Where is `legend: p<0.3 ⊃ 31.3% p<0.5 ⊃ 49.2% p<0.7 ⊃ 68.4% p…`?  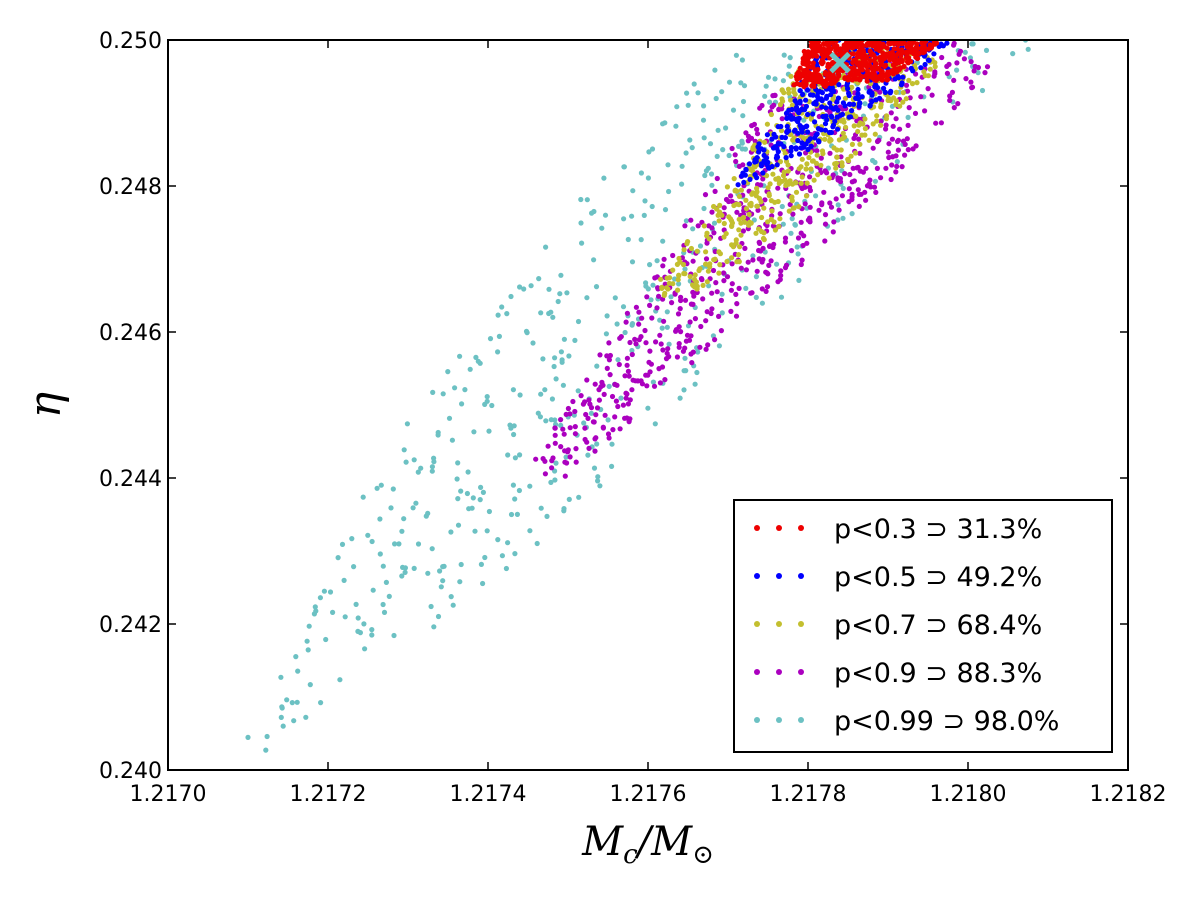
legend: p<0.3 ⊃ 31.3% p<0.5 ⊃ 49.2% p<0.7 ⊃ 68.4% p… is located at coordinates (923, 626).